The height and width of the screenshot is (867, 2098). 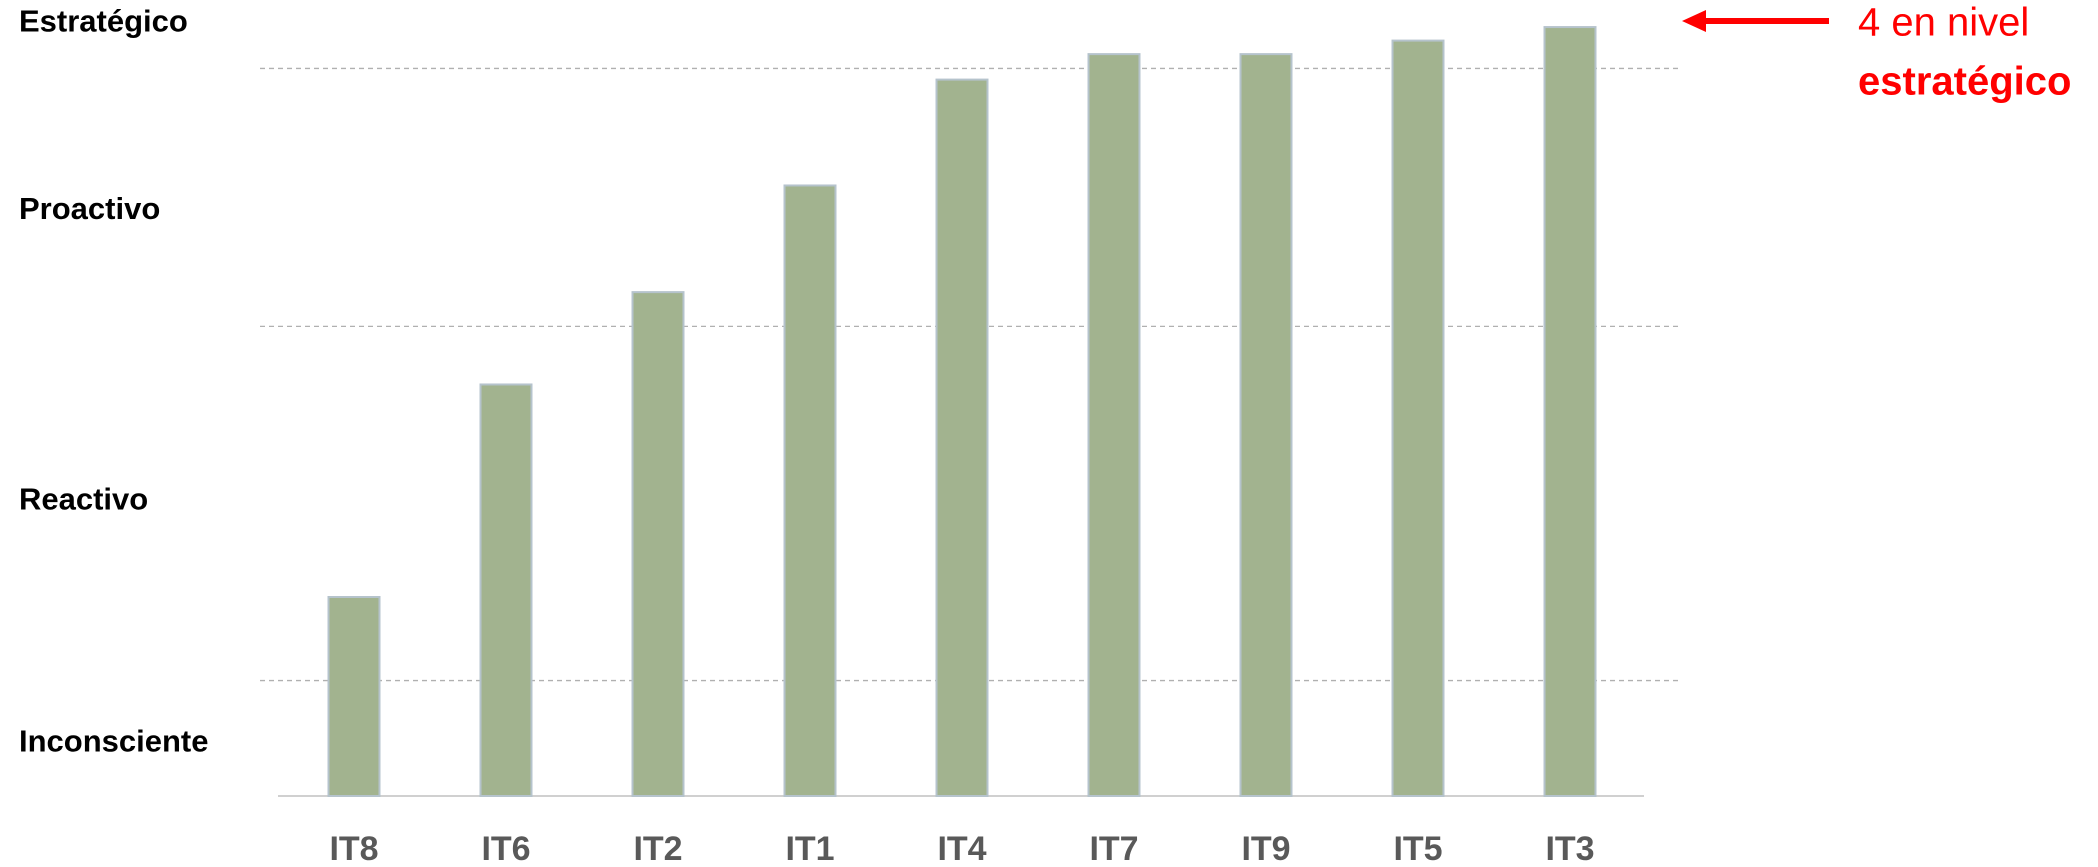 What do you see at coordinates (961, 848) in the screenshot?
I see `x-tick-label: IT4` at bounding box center [961, 848].